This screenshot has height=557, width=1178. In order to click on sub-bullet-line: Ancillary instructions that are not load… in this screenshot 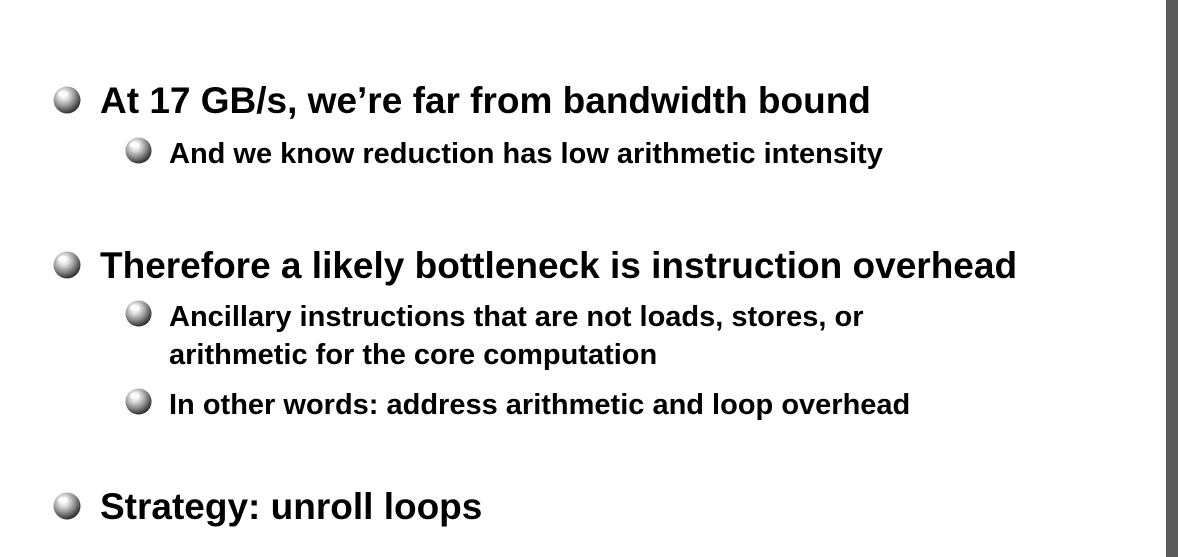, I will do `click(516, 317)`.